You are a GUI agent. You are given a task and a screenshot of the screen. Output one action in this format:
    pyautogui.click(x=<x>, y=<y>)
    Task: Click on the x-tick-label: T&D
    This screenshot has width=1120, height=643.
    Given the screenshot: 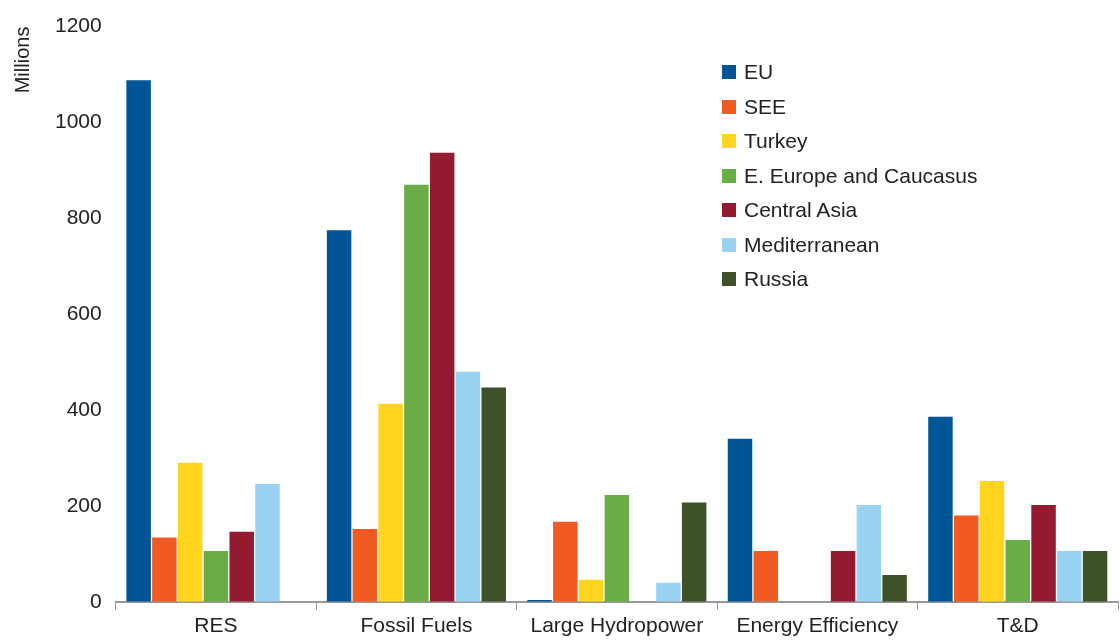 What is the action you would take?
    pyautogui.click(x=1017, y=625)
    